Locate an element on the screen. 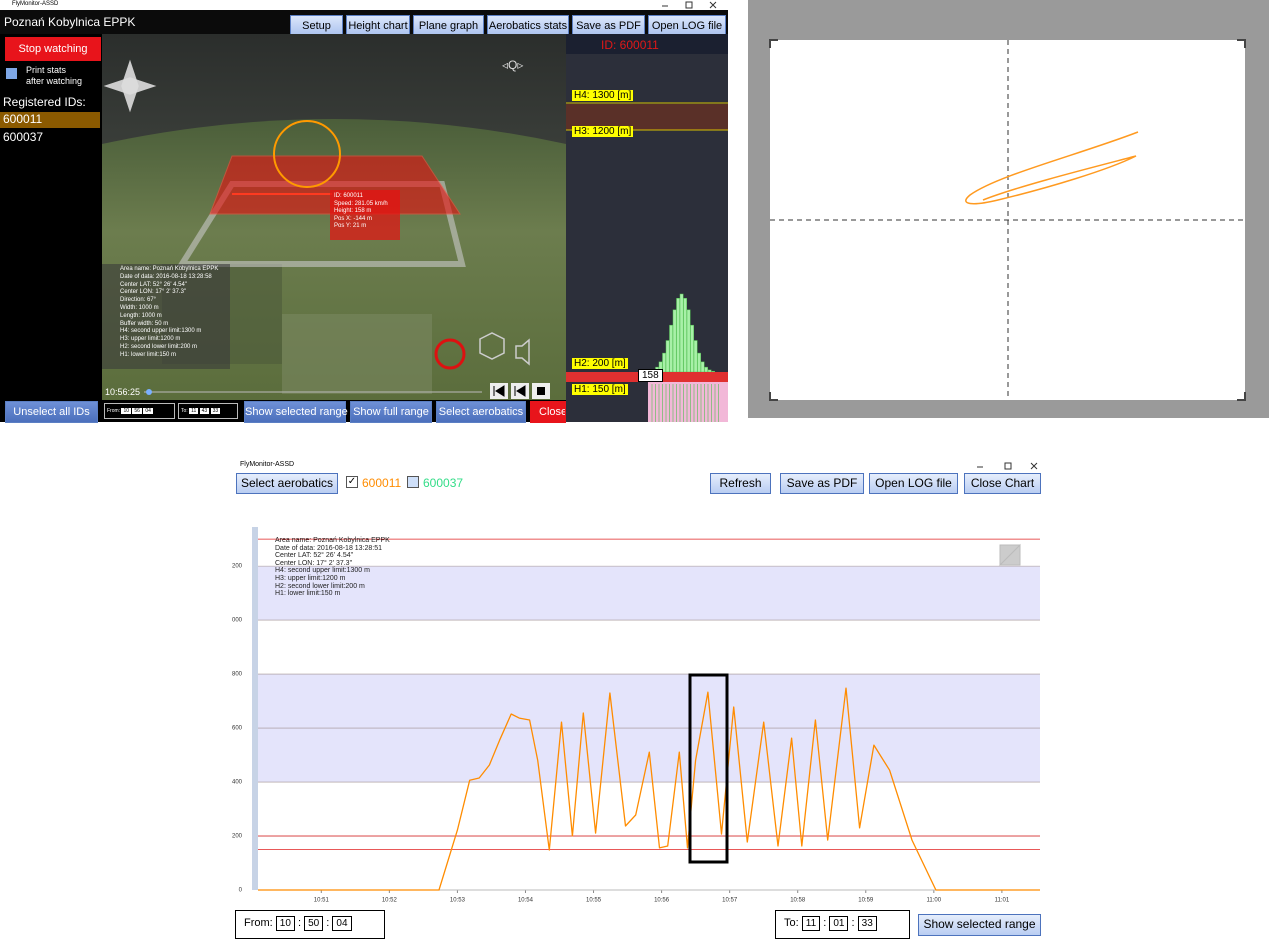  from-field: 50 is located at coordinates (314, 923).